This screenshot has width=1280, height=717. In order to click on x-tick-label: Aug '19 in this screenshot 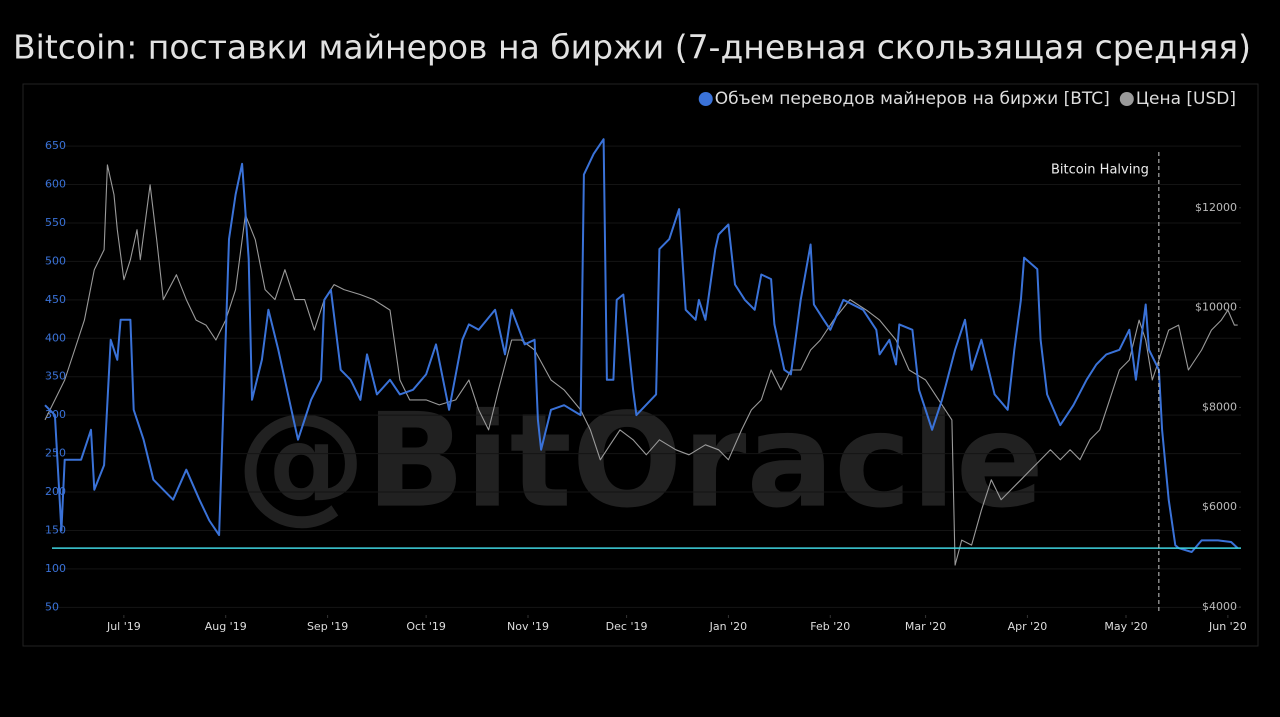, I will do `click(226, 626)`.